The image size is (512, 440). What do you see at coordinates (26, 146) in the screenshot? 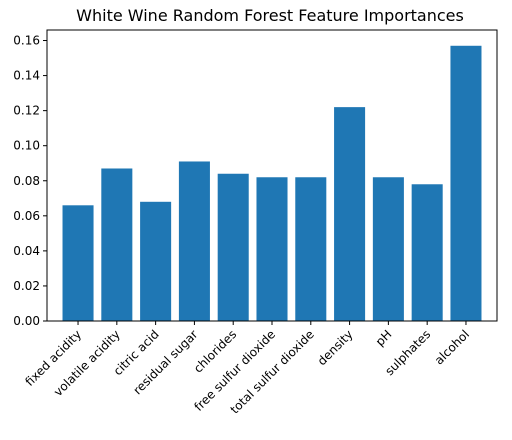
I see `y-tick-label: 0.10` at bounding box center [26, 146].